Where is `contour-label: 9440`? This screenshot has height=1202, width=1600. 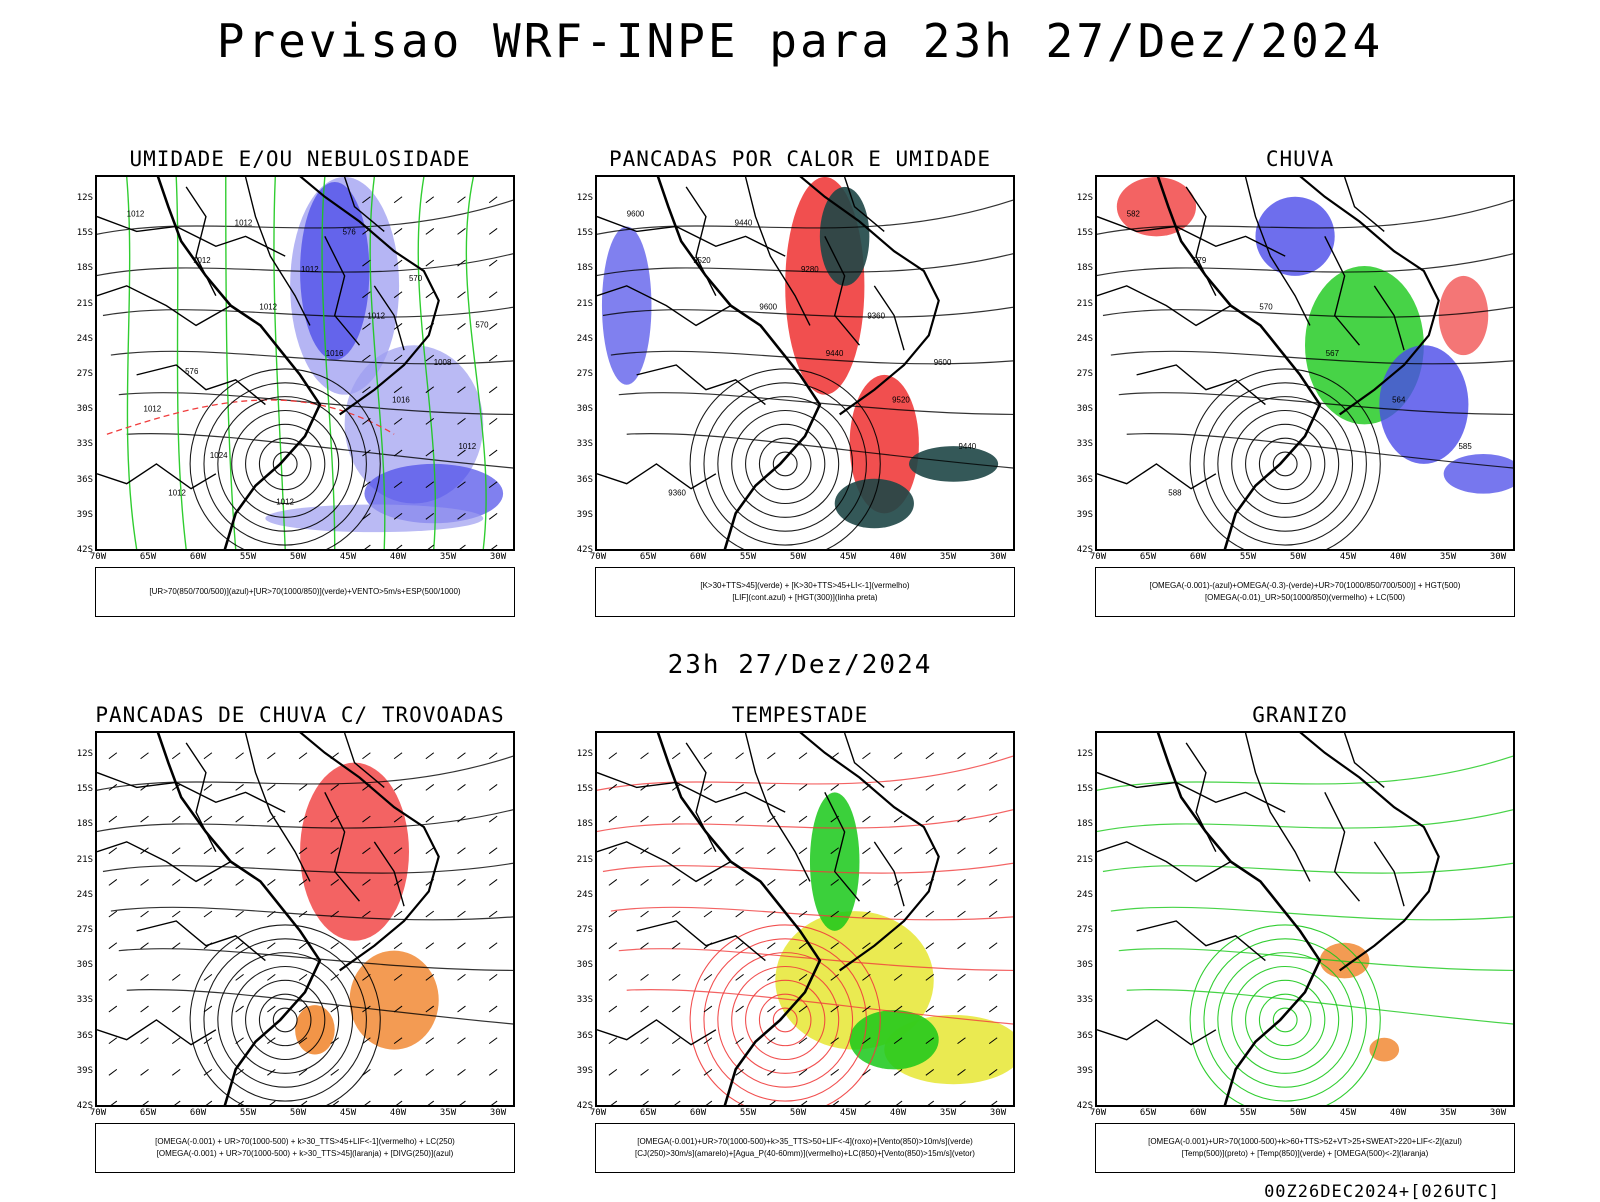
contour-label: 9440 is located at coordinates (835, 353).